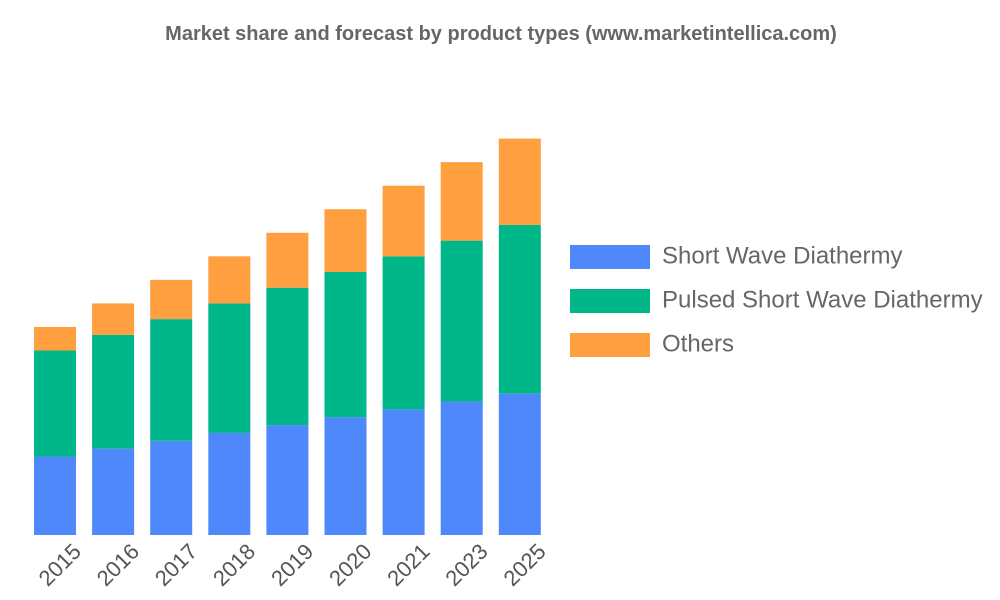 This screenshot has height=600, width=1000. Describe the element at coordinates (234, 565) in the screenshot. I see `x-tick-label: 2018` at that location.